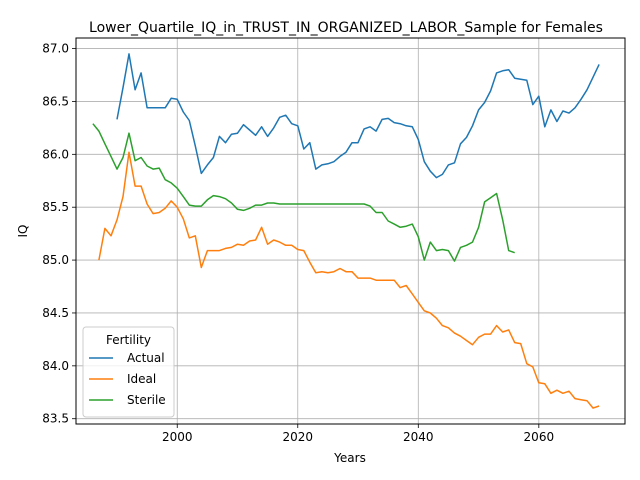 The width and height of the screenshot is (640, 480). What do you see at coordinates (177, 437) in the screenshot?
I see `x-tick-label: 2000` at bounding box center [177, 437].